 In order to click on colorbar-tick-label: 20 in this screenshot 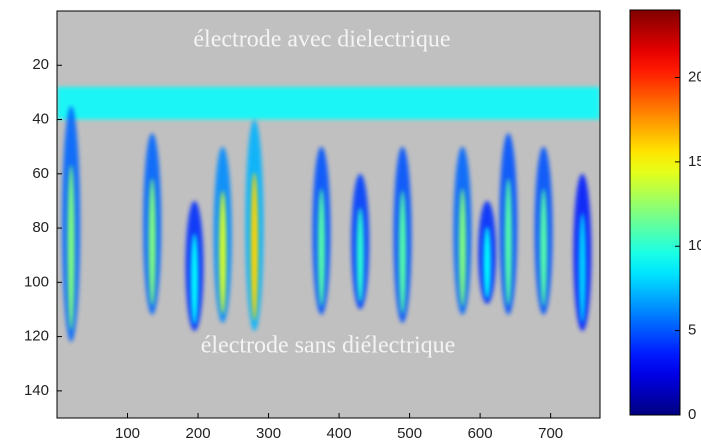, I will do `click(694, 76)`.